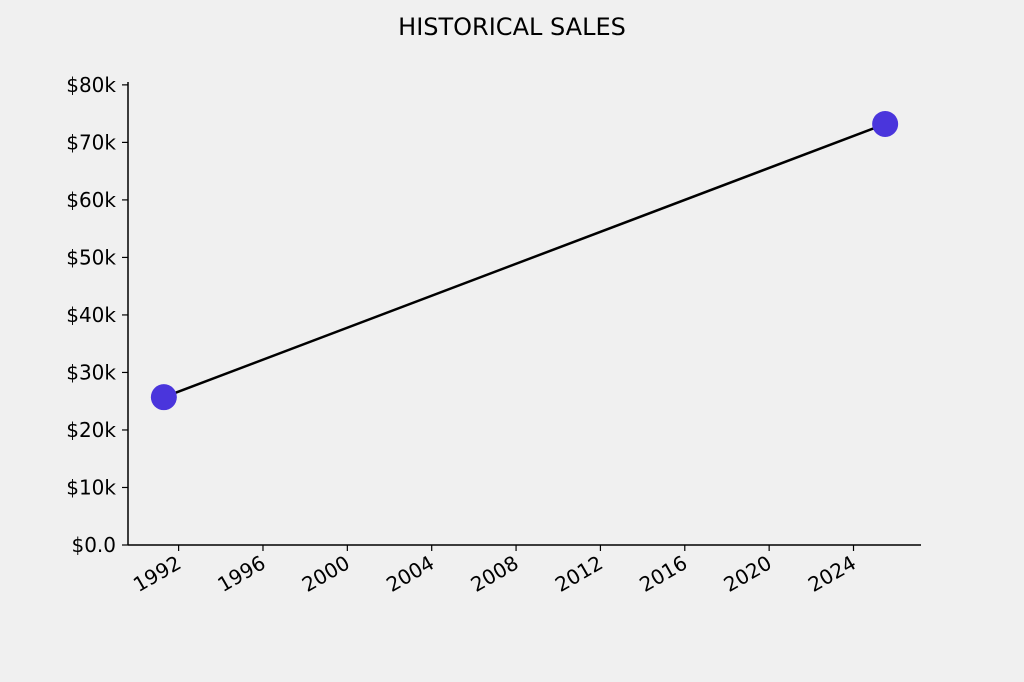 This screenshot has width=1024, height=682. Describe the element at coordinates (91, 372) in the screenshot. I see `y-tick-label: $30k` at that location.